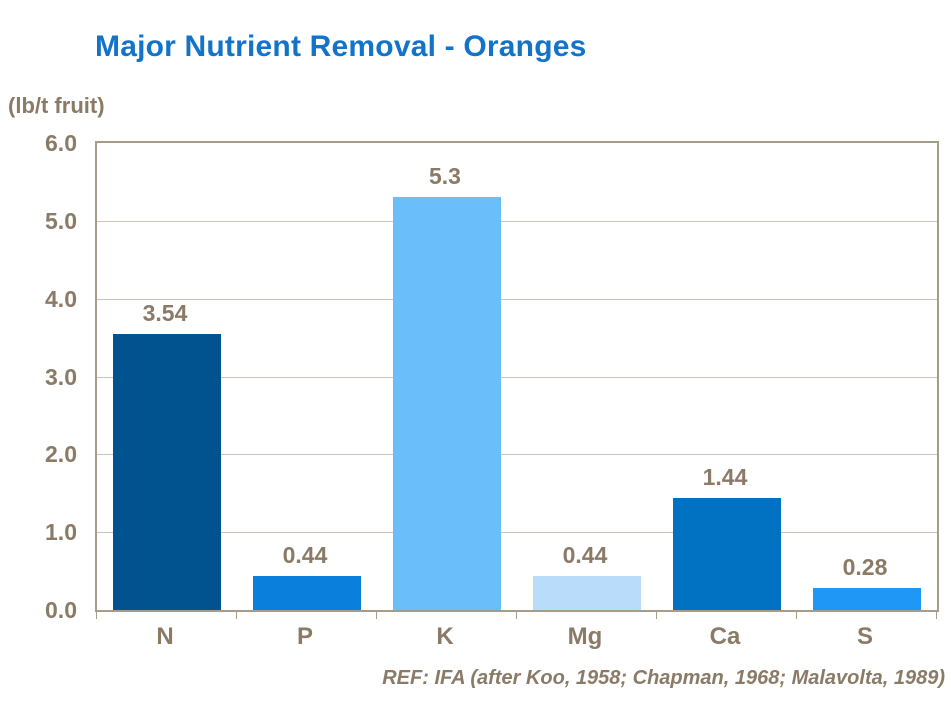 This screenshot has width=951, height=710. Describe the element at coordinates (585, 554) in the screenshot. I see `value-label-Mg: 0.44` at that location.